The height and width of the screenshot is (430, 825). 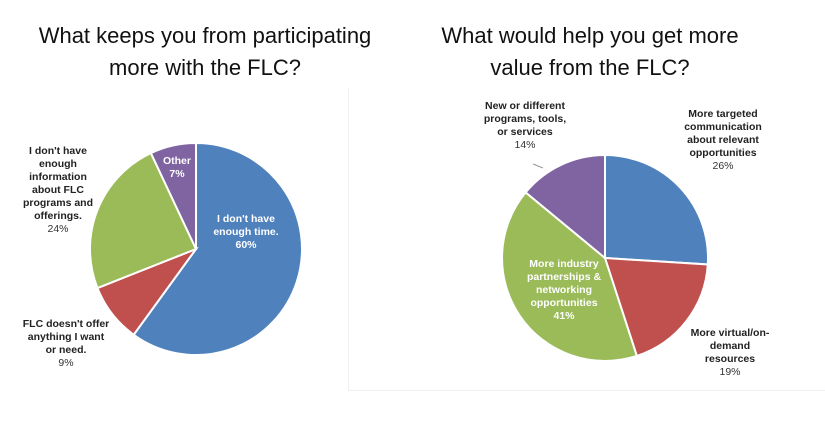 What do you see at coordinates (730, 352) in the screenshot?
I see `pie-1-slice-1-label: More virtual/on-demand resources 19%` at bounding box center [730, 352].